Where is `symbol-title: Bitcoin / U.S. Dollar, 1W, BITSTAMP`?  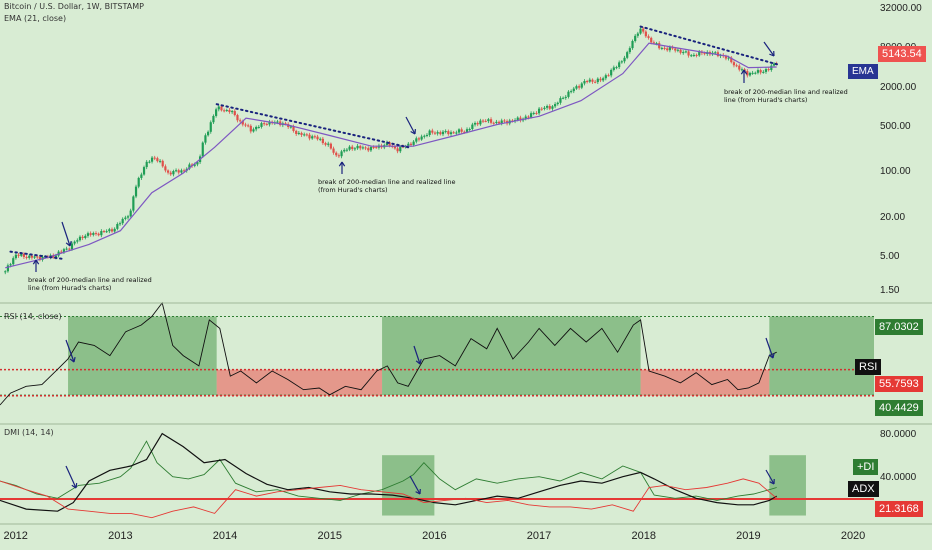 symbol-title: Bitcoin / U.S. Dollar, 1W, BITSTAMP is located at coordinates (74, 6).